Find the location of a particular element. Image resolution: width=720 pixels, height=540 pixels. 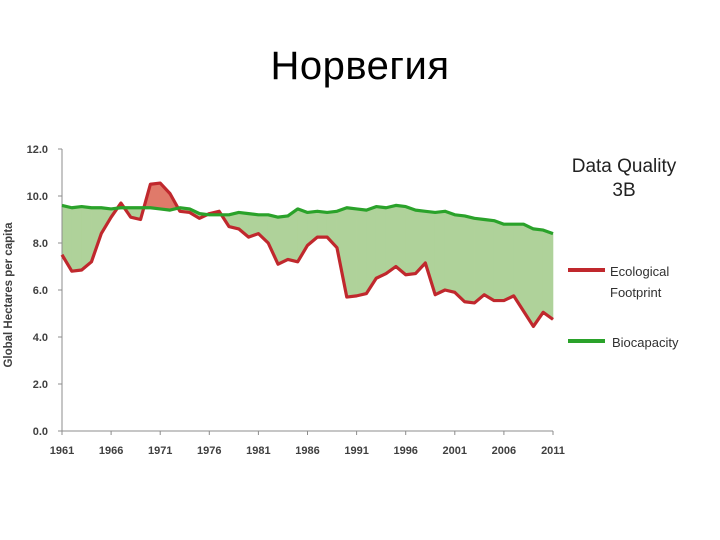

x-tick-label: 1986 is located at coordinates (307, 451).